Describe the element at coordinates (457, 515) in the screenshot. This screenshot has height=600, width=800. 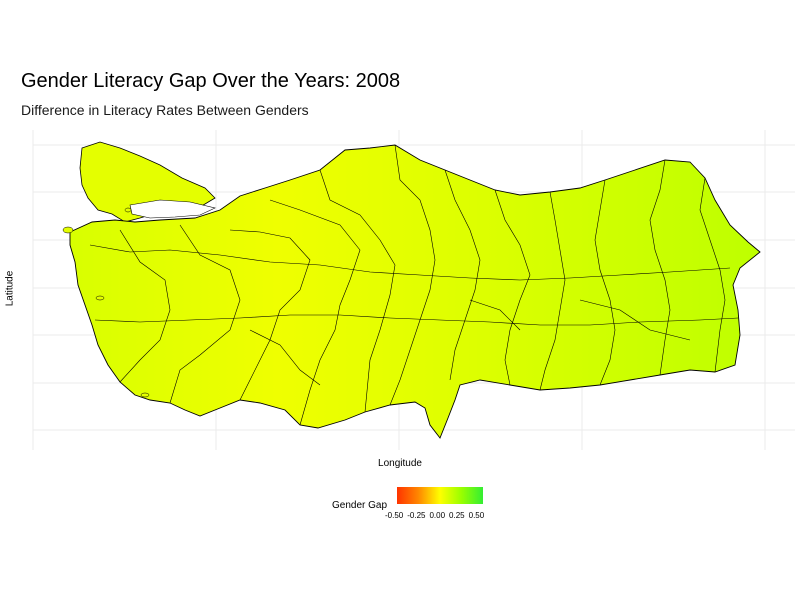
I see `legend-tick: 0.25` at that location.